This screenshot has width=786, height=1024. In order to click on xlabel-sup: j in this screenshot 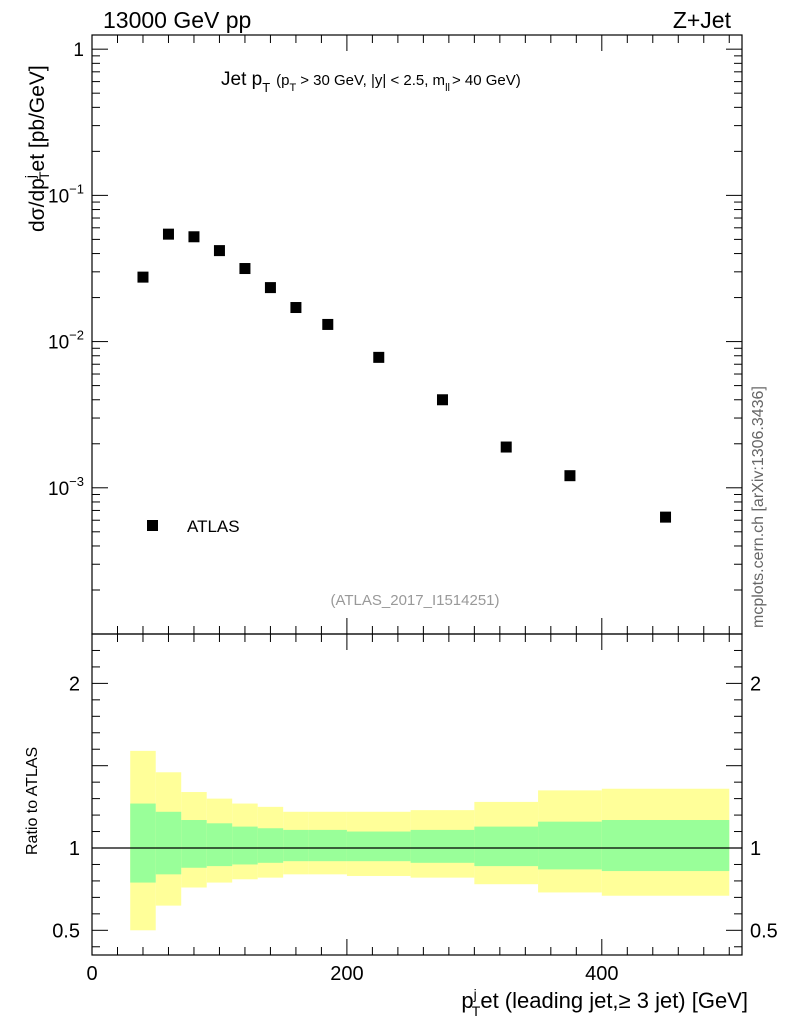, I will do `click(475, 994)`.